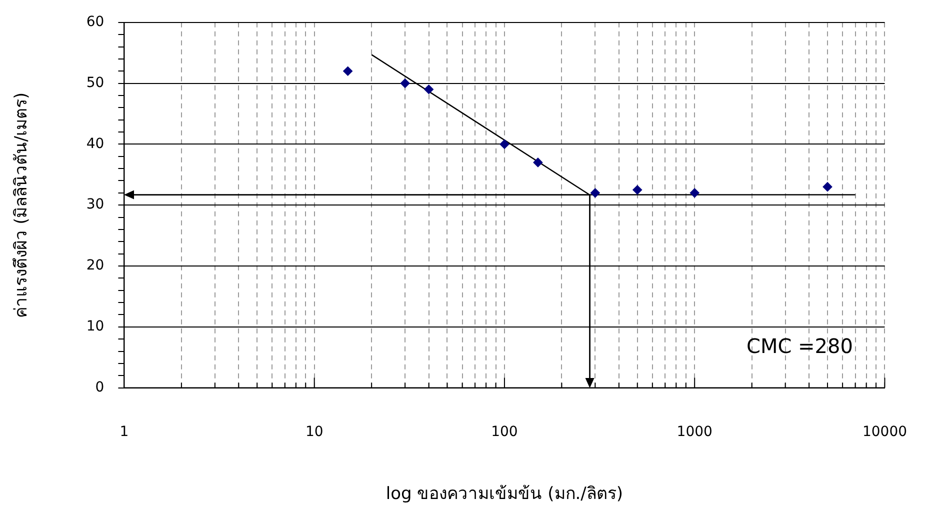 This screenshot has height=523, width=943. Describe the element at coordinates (22, 205) in the screenshot. I see `y-axis-title: ค่าแรงตึงผิว (มิลลินิวตัน/เมตร)` at that location.